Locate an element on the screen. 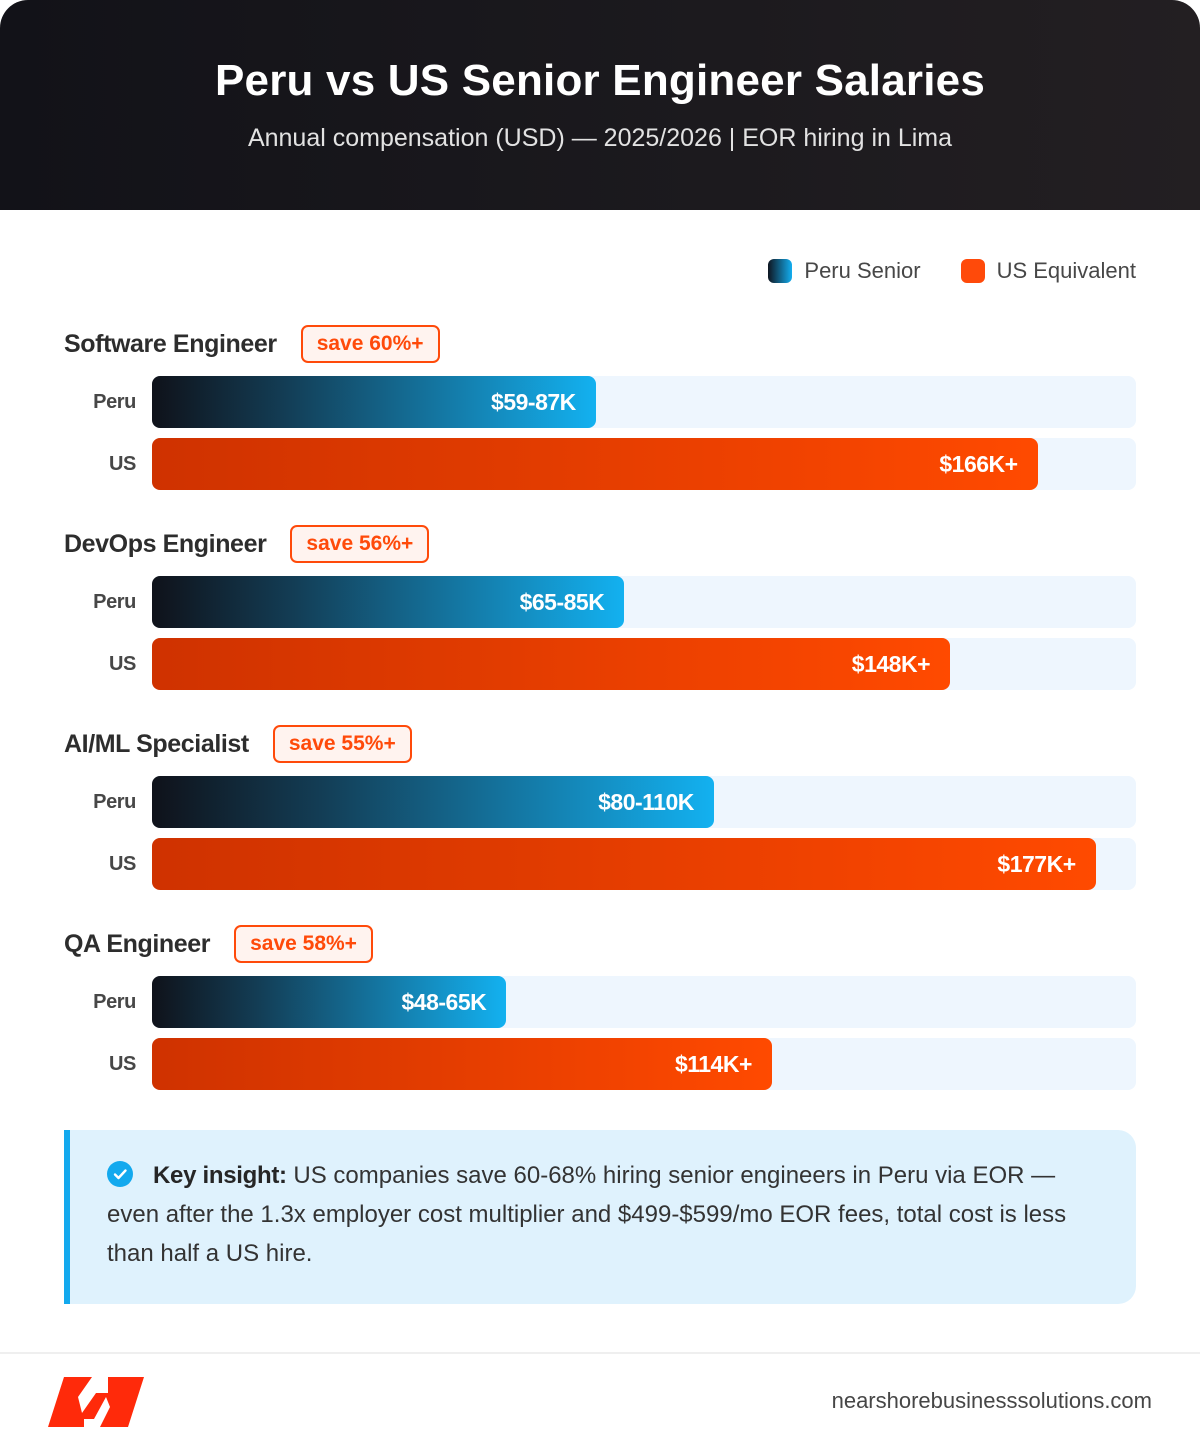 This screenshot has width=1200, height=1450. bar-value: $80-110K is located at coordinates (646, 801).